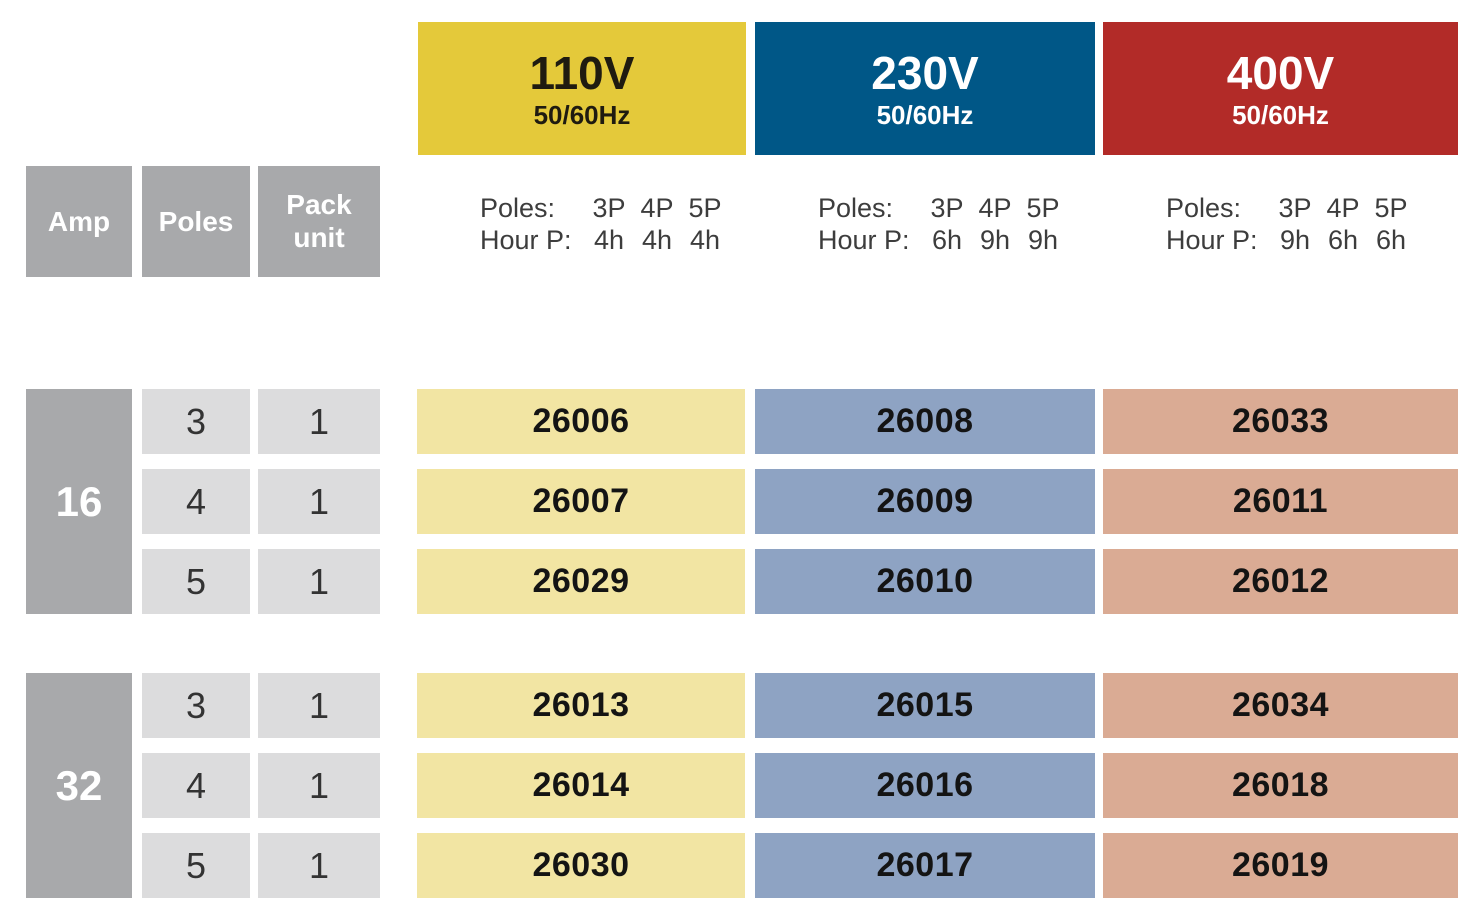 Image resolution: width=1470 pixels, height=914 pixels. Describe the element at coordinates (1280, 501) in the screenshot. I see `part-number-cell-400v: 26011` at that location.